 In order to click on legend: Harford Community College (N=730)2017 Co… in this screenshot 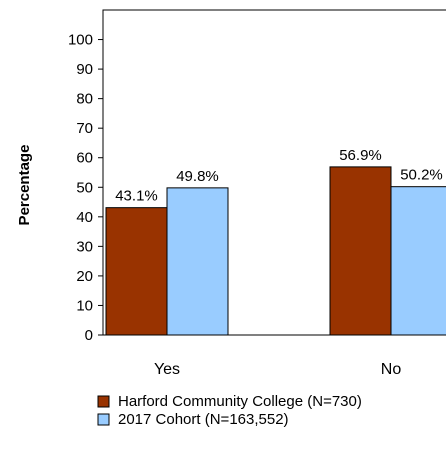, I will do `click(229, 410)`.